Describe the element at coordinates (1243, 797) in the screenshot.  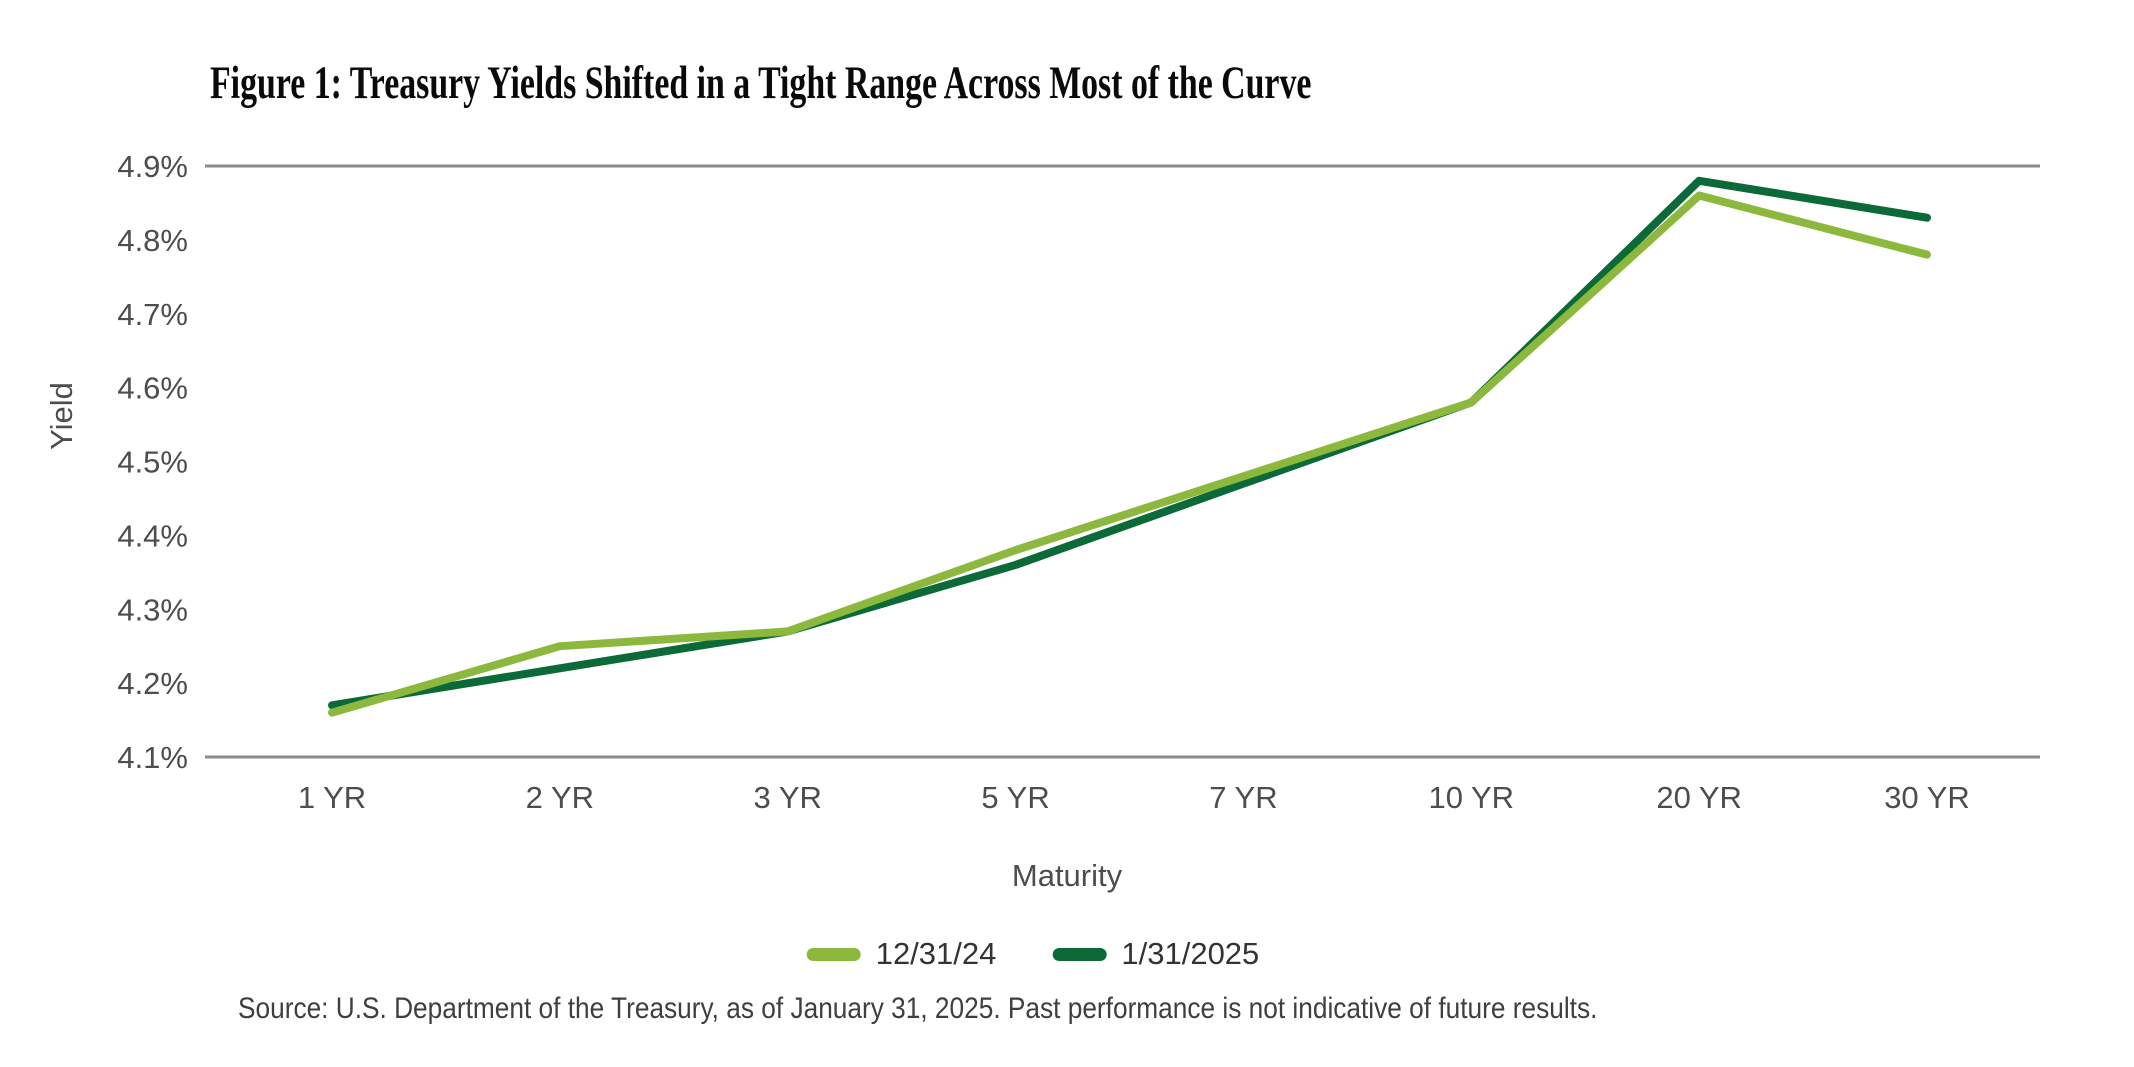
I see `x-tick-label: 7 YR` at that location.